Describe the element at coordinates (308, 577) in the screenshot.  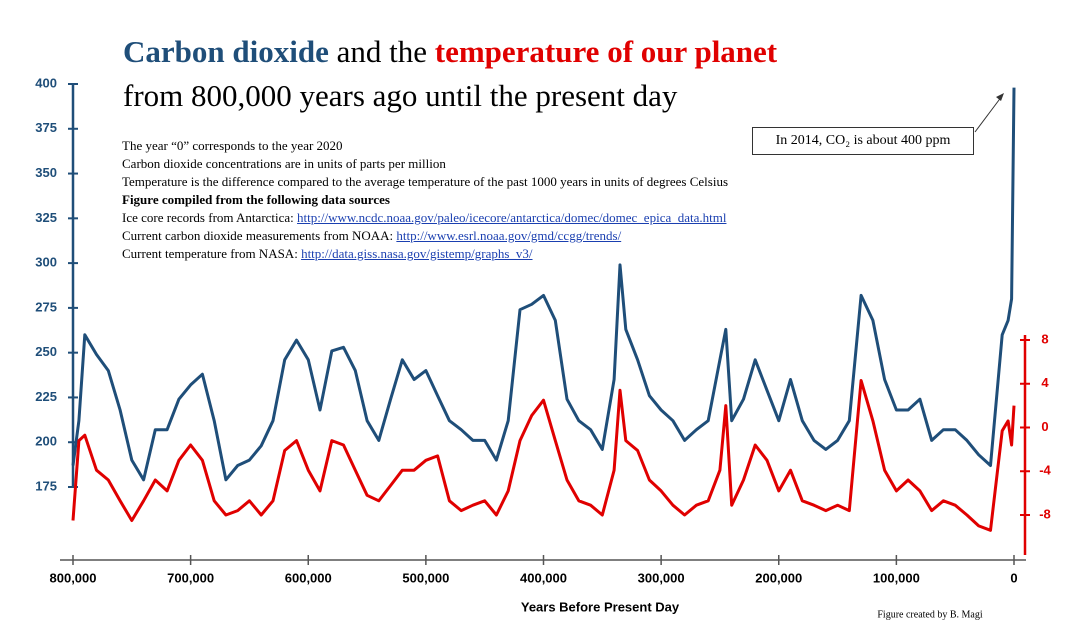
I see `x-tick-label: 600,000` at that location.